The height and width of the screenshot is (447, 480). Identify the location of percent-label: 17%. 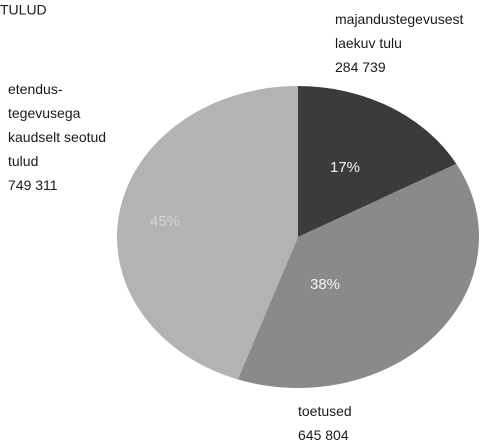
(345, 167).